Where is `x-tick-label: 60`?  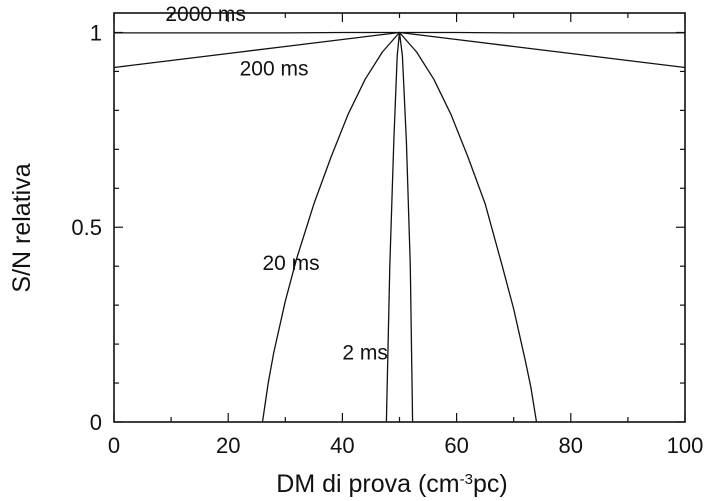 x-tick-label: 60 is located at coordinates (456, 445).